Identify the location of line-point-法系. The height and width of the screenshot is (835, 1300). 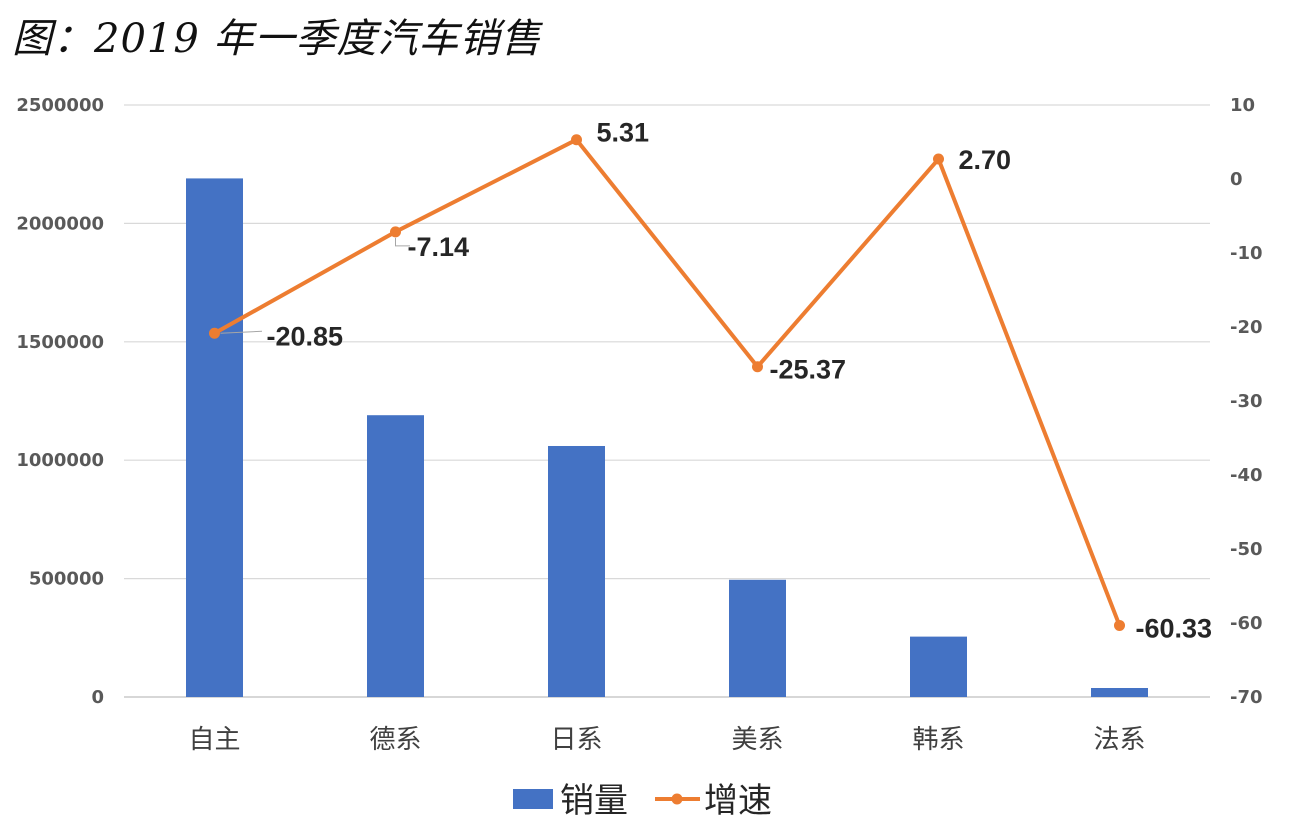
(1119, 625).